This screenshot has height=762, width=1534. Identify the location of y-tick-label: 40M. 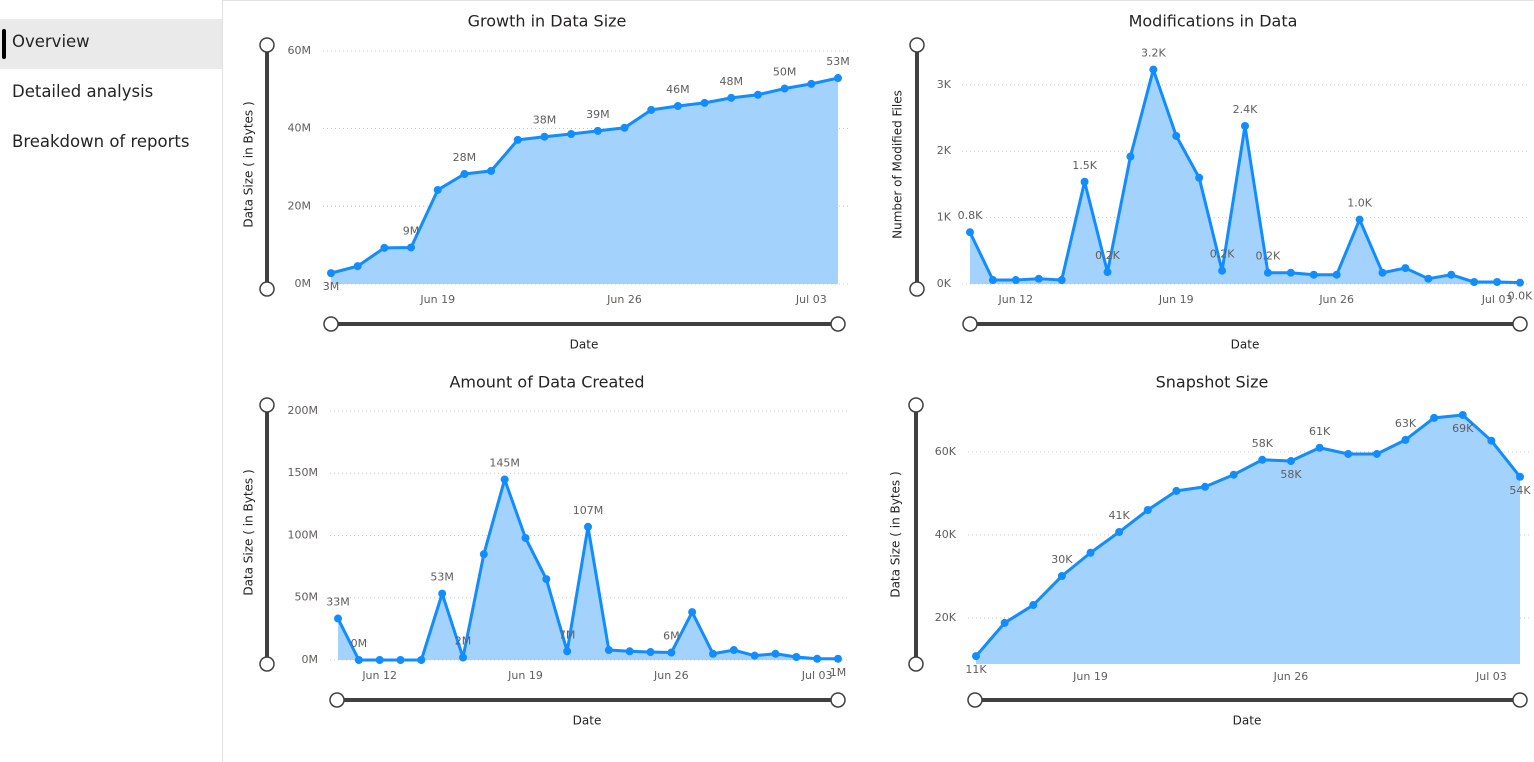
(300, 128).